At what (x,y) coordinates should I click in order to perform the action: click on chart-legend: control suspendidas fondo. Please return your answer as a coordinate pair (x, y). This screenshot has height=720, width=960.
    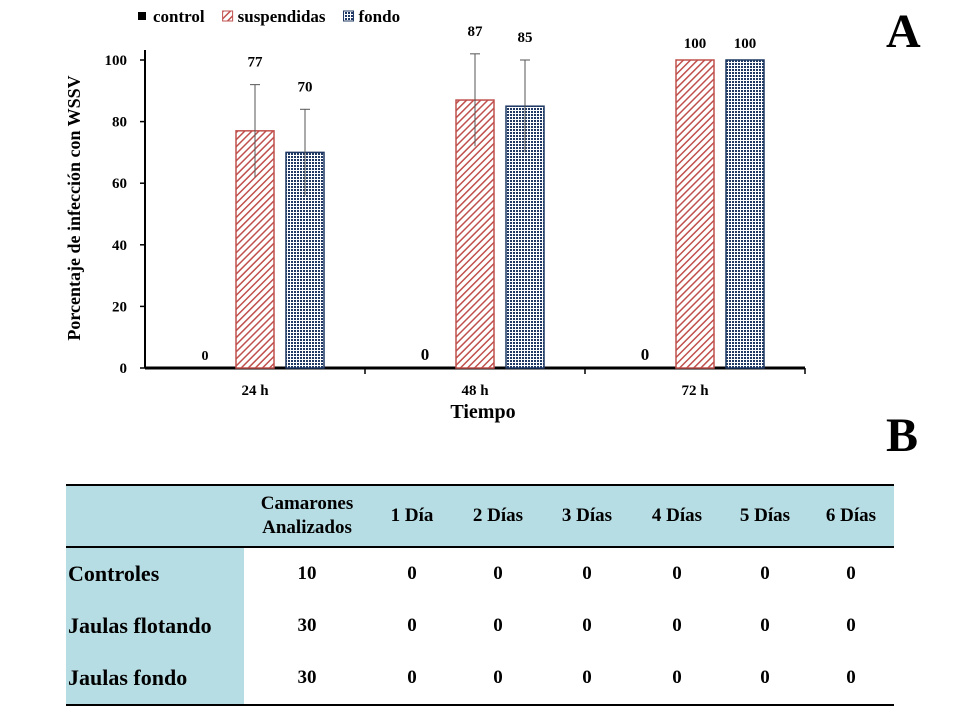
    Looking at the image, I should click on (269, 16).